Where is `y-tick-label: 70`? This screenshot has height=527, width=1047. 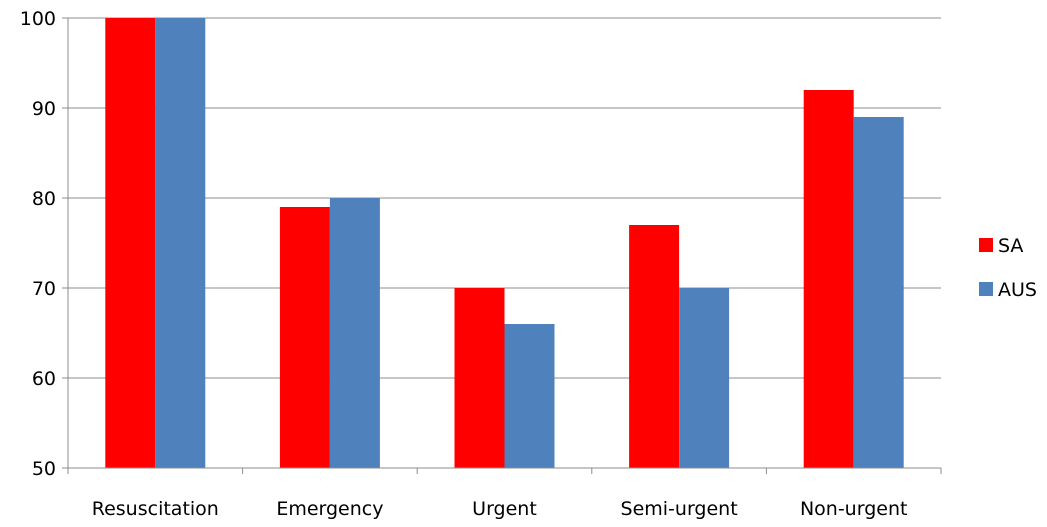 y-tick-label: 70 is located at coordinates (44, 289).